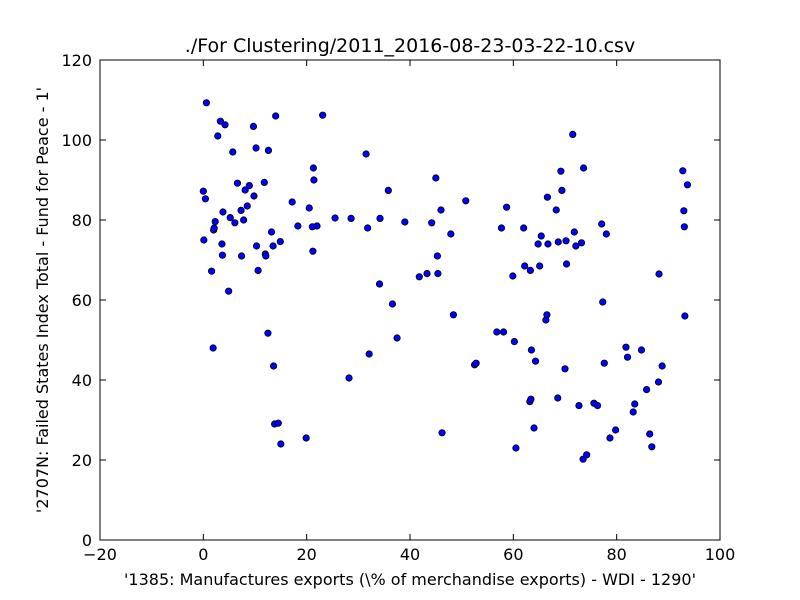  What do you see at coordinates (87, 540) in the screenshot?
I see `y-tick-label: 0` at bounding box center [87, 540].